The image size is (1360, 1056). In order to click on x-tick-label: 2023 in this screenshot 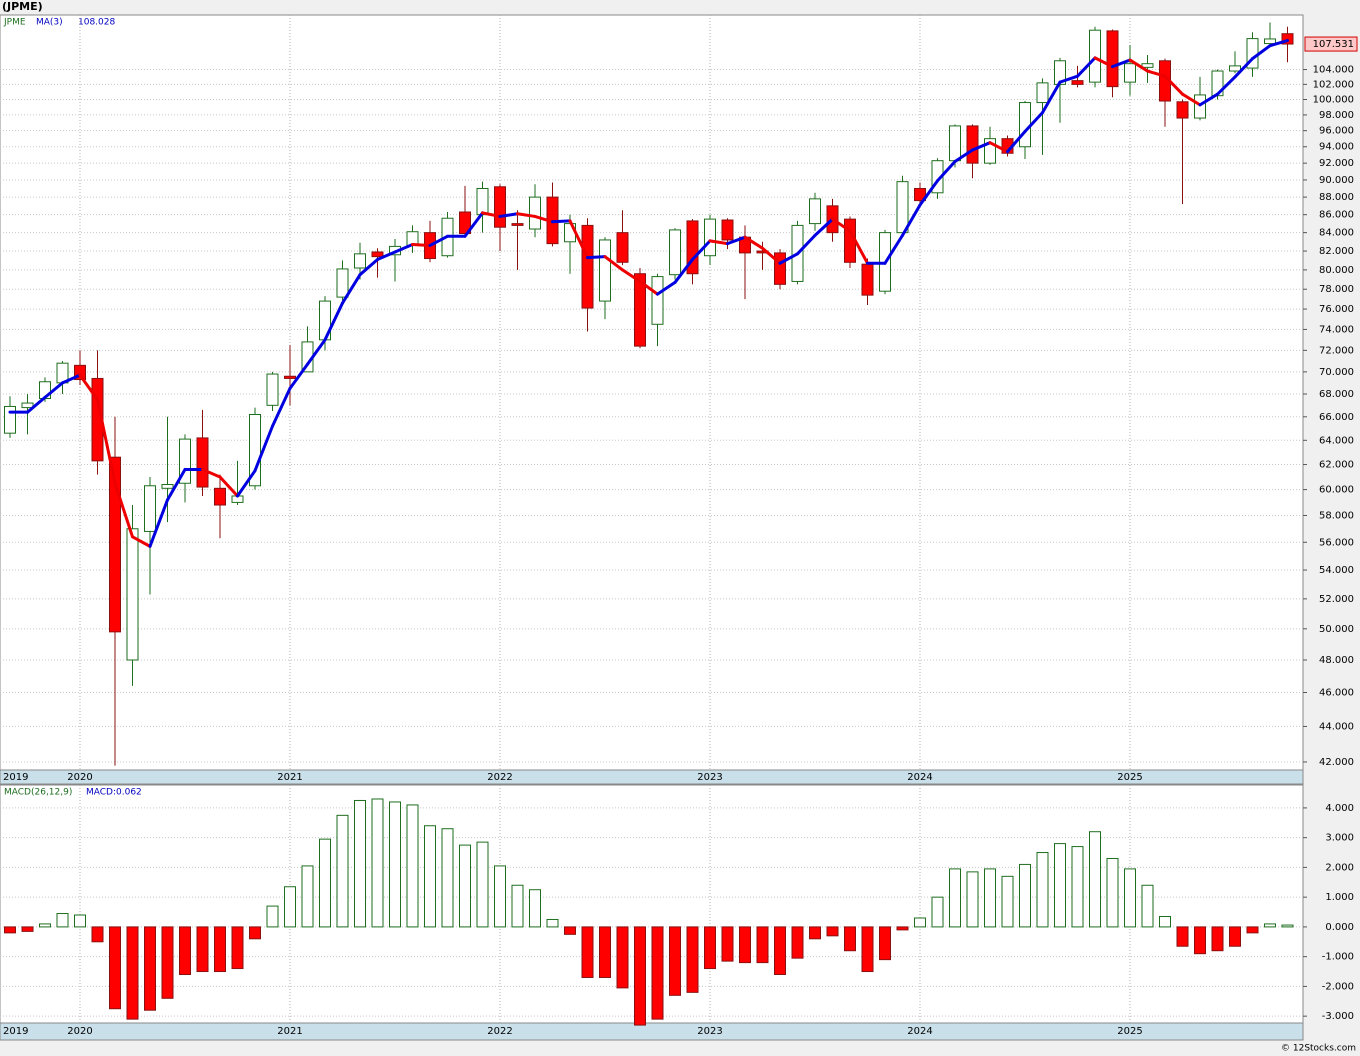, I will do `click(709, 1031)`.